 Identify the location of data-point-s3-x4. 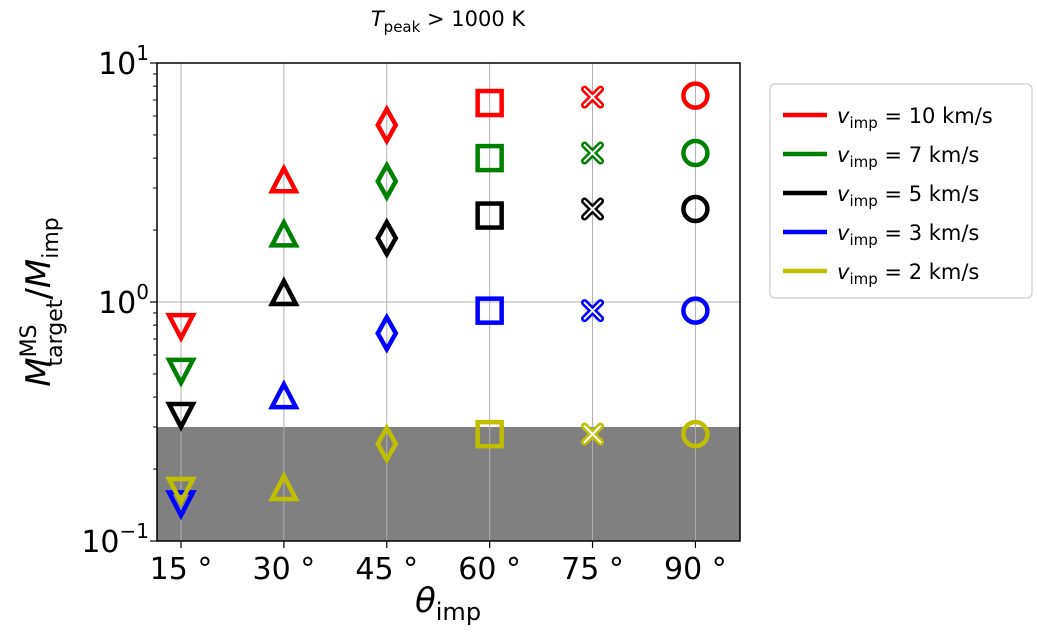
(593, 311).